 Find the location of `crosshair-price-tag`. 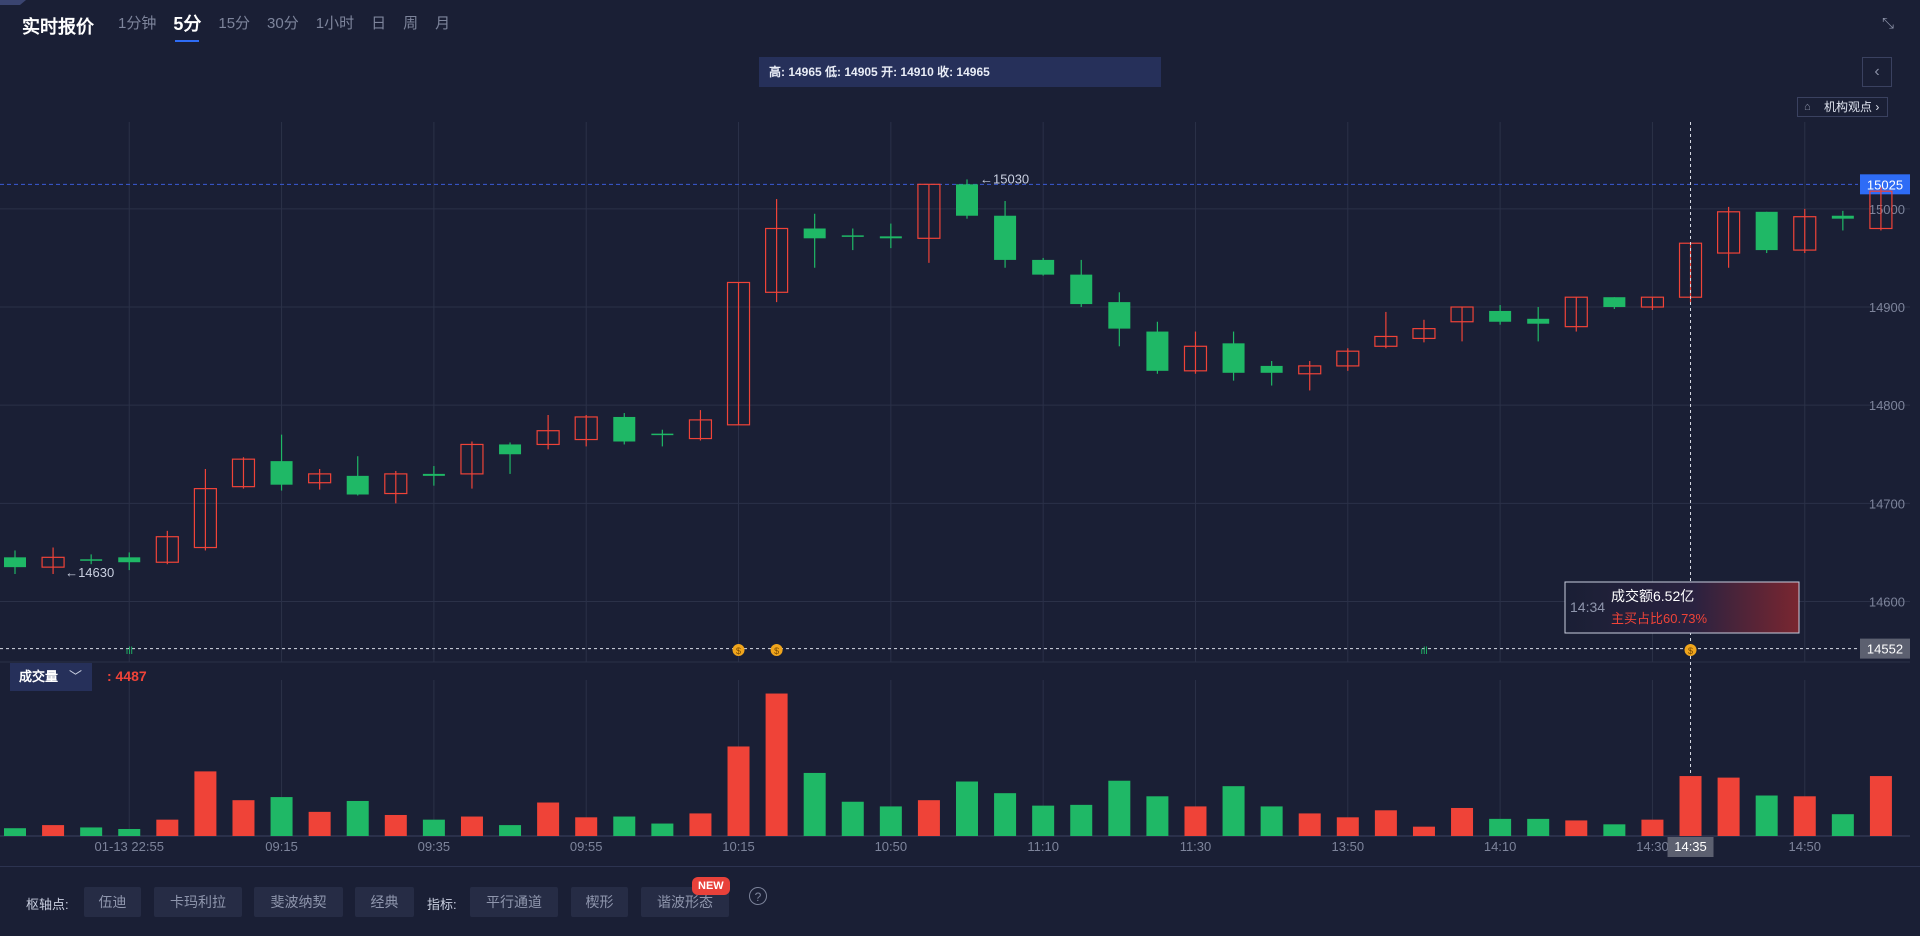

crosshair-price-tag is located at coordinates (1885, 648).